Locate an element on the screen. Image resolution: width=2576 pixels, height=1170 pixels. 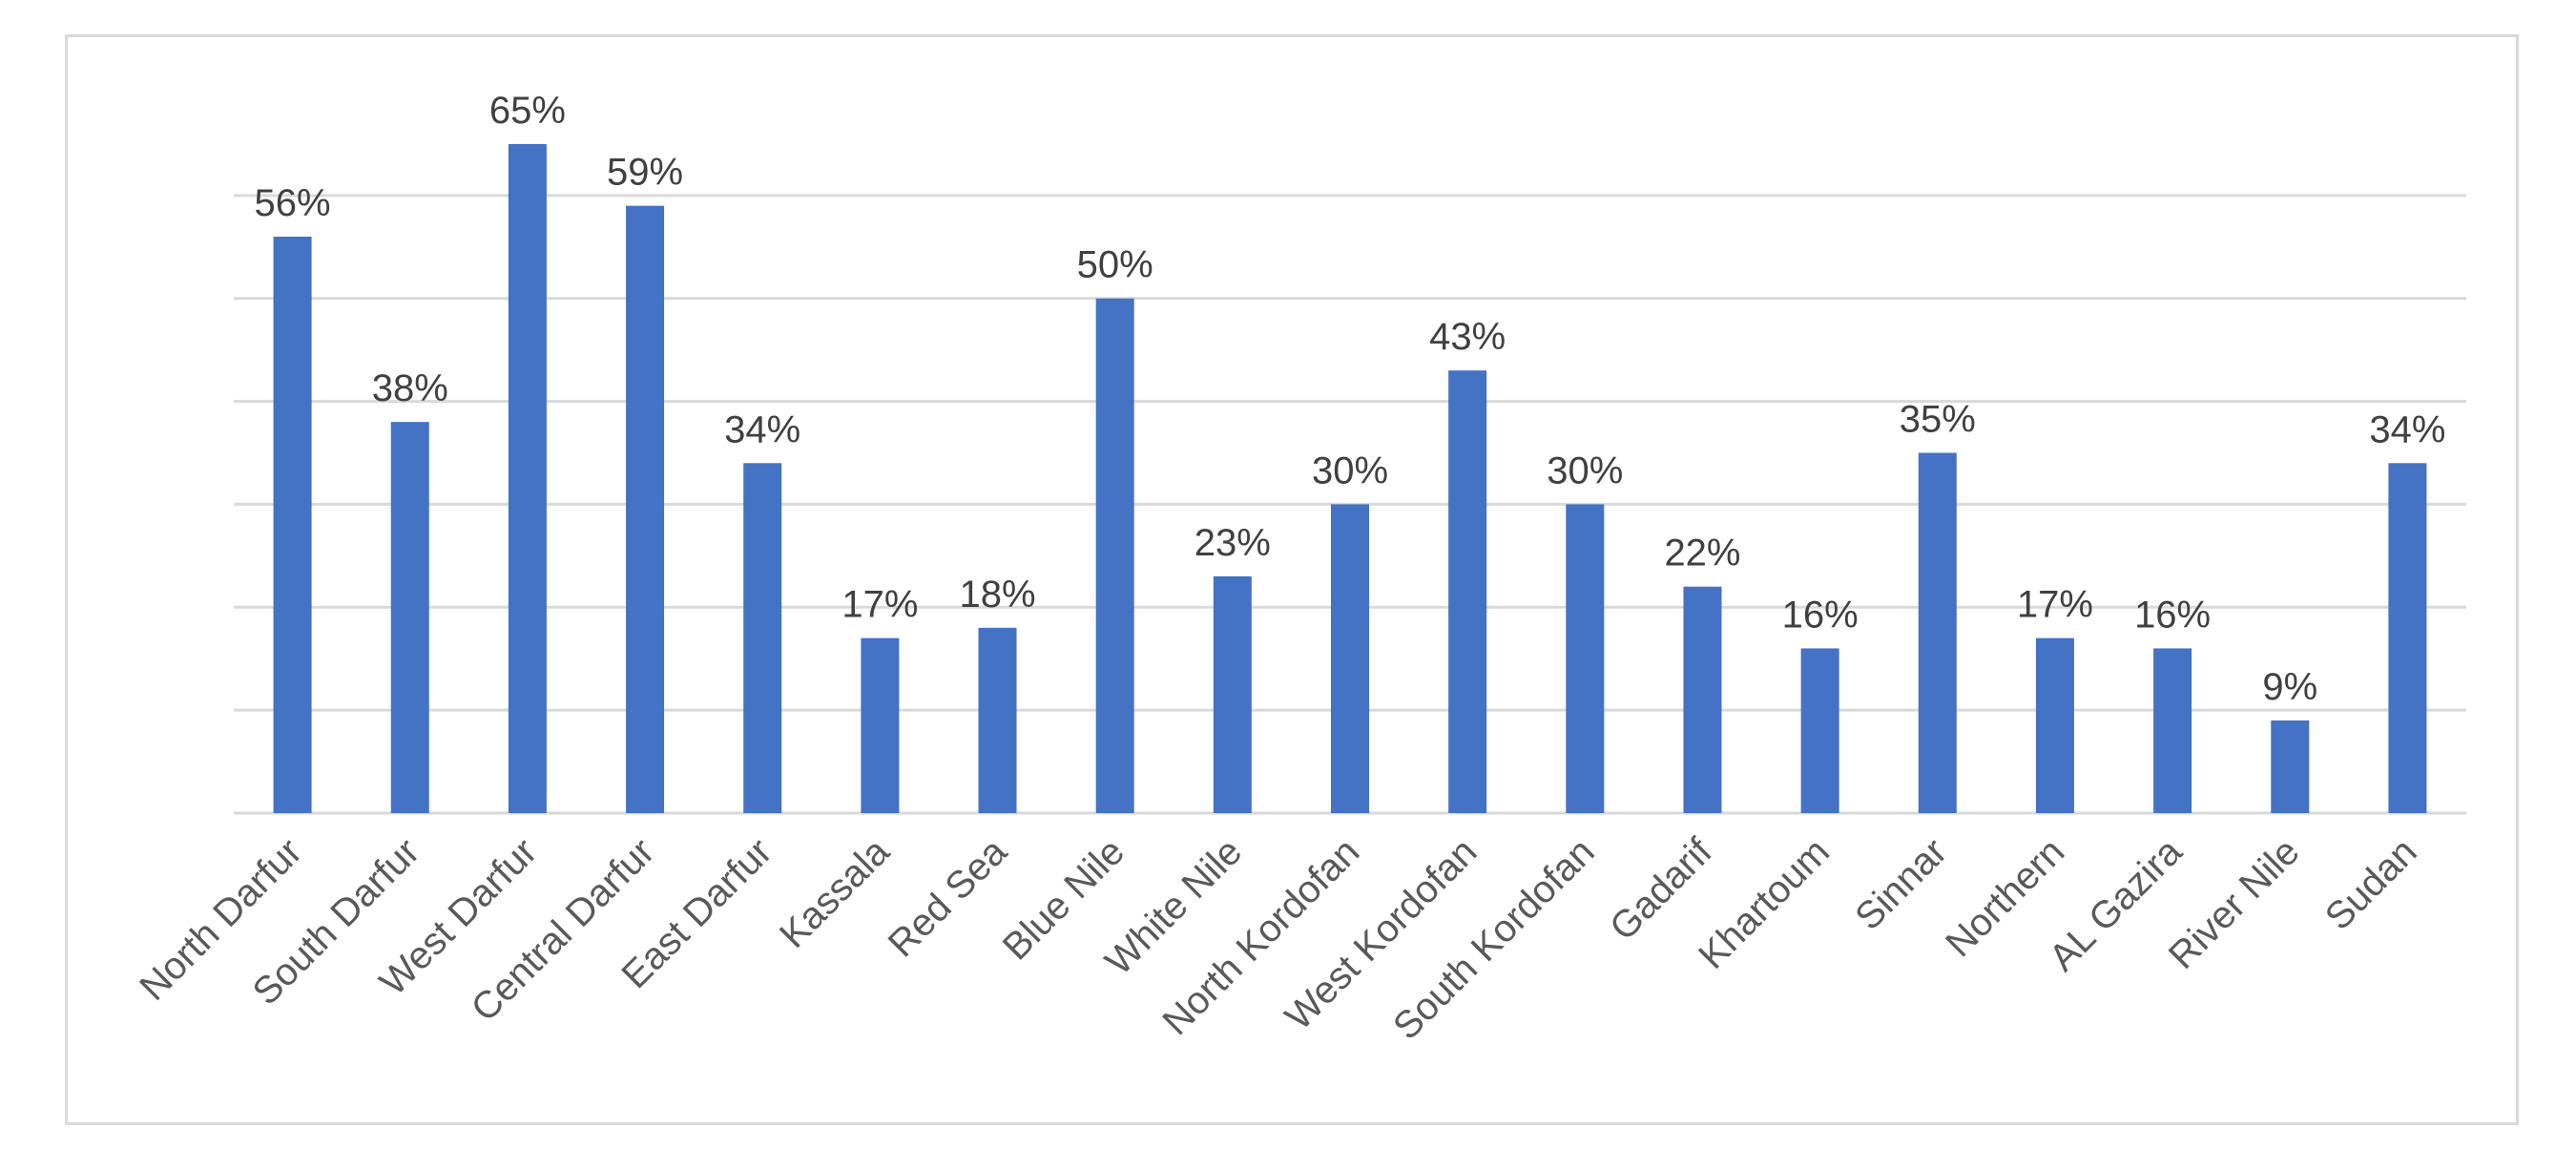
data-label: 65% is located at coordinates (527, 111).